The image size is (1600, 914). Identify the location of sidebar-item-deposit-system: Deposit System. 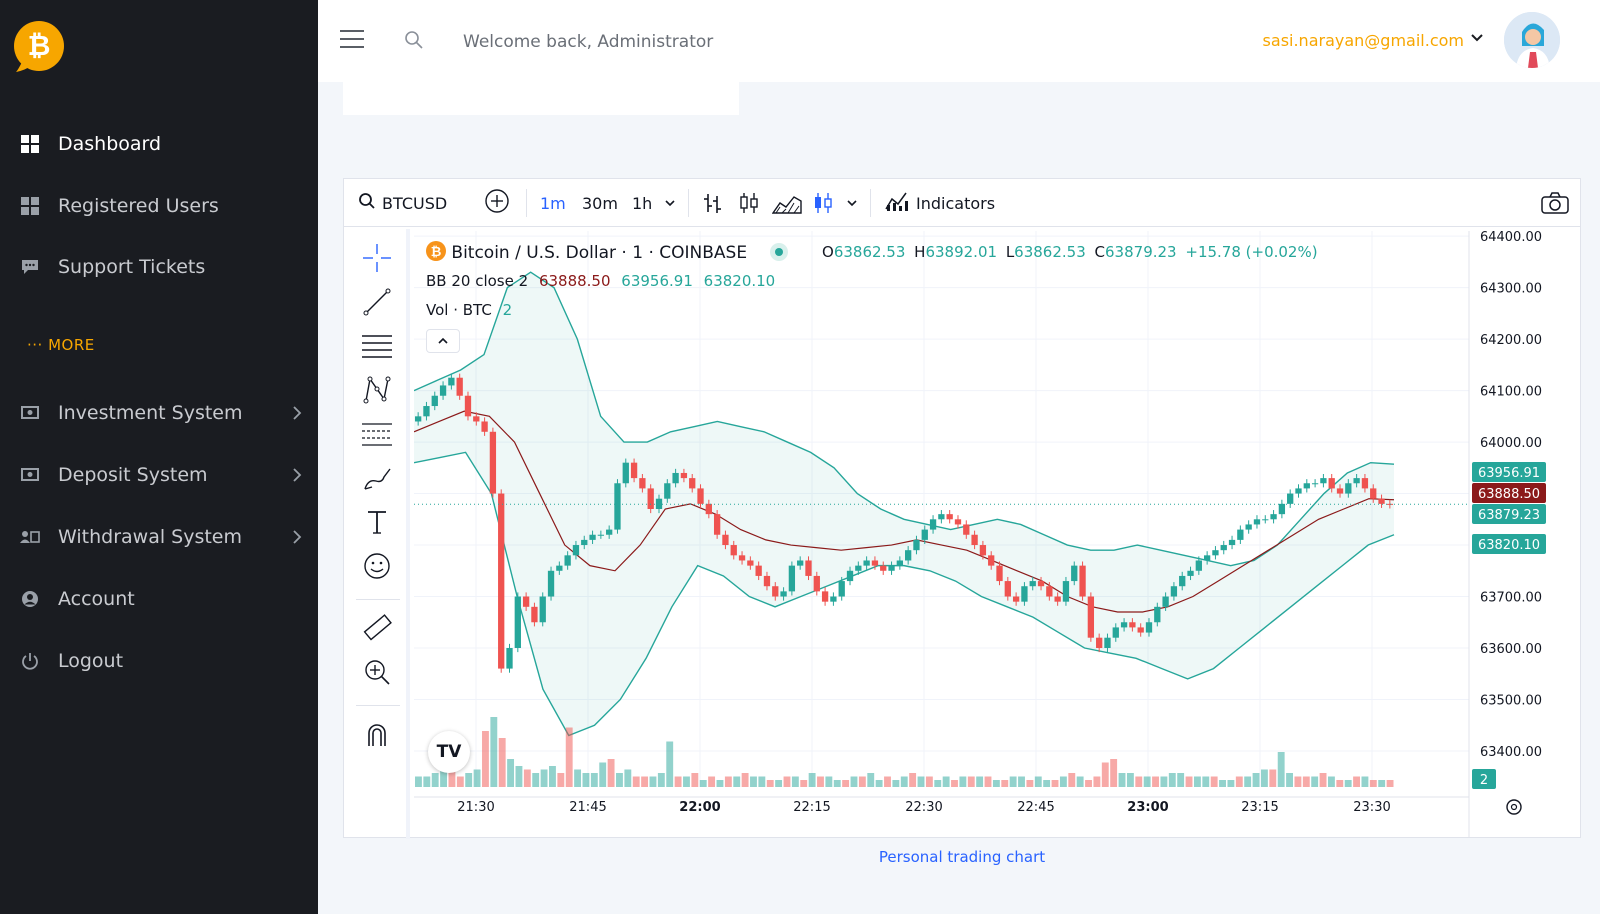
(165, 475).